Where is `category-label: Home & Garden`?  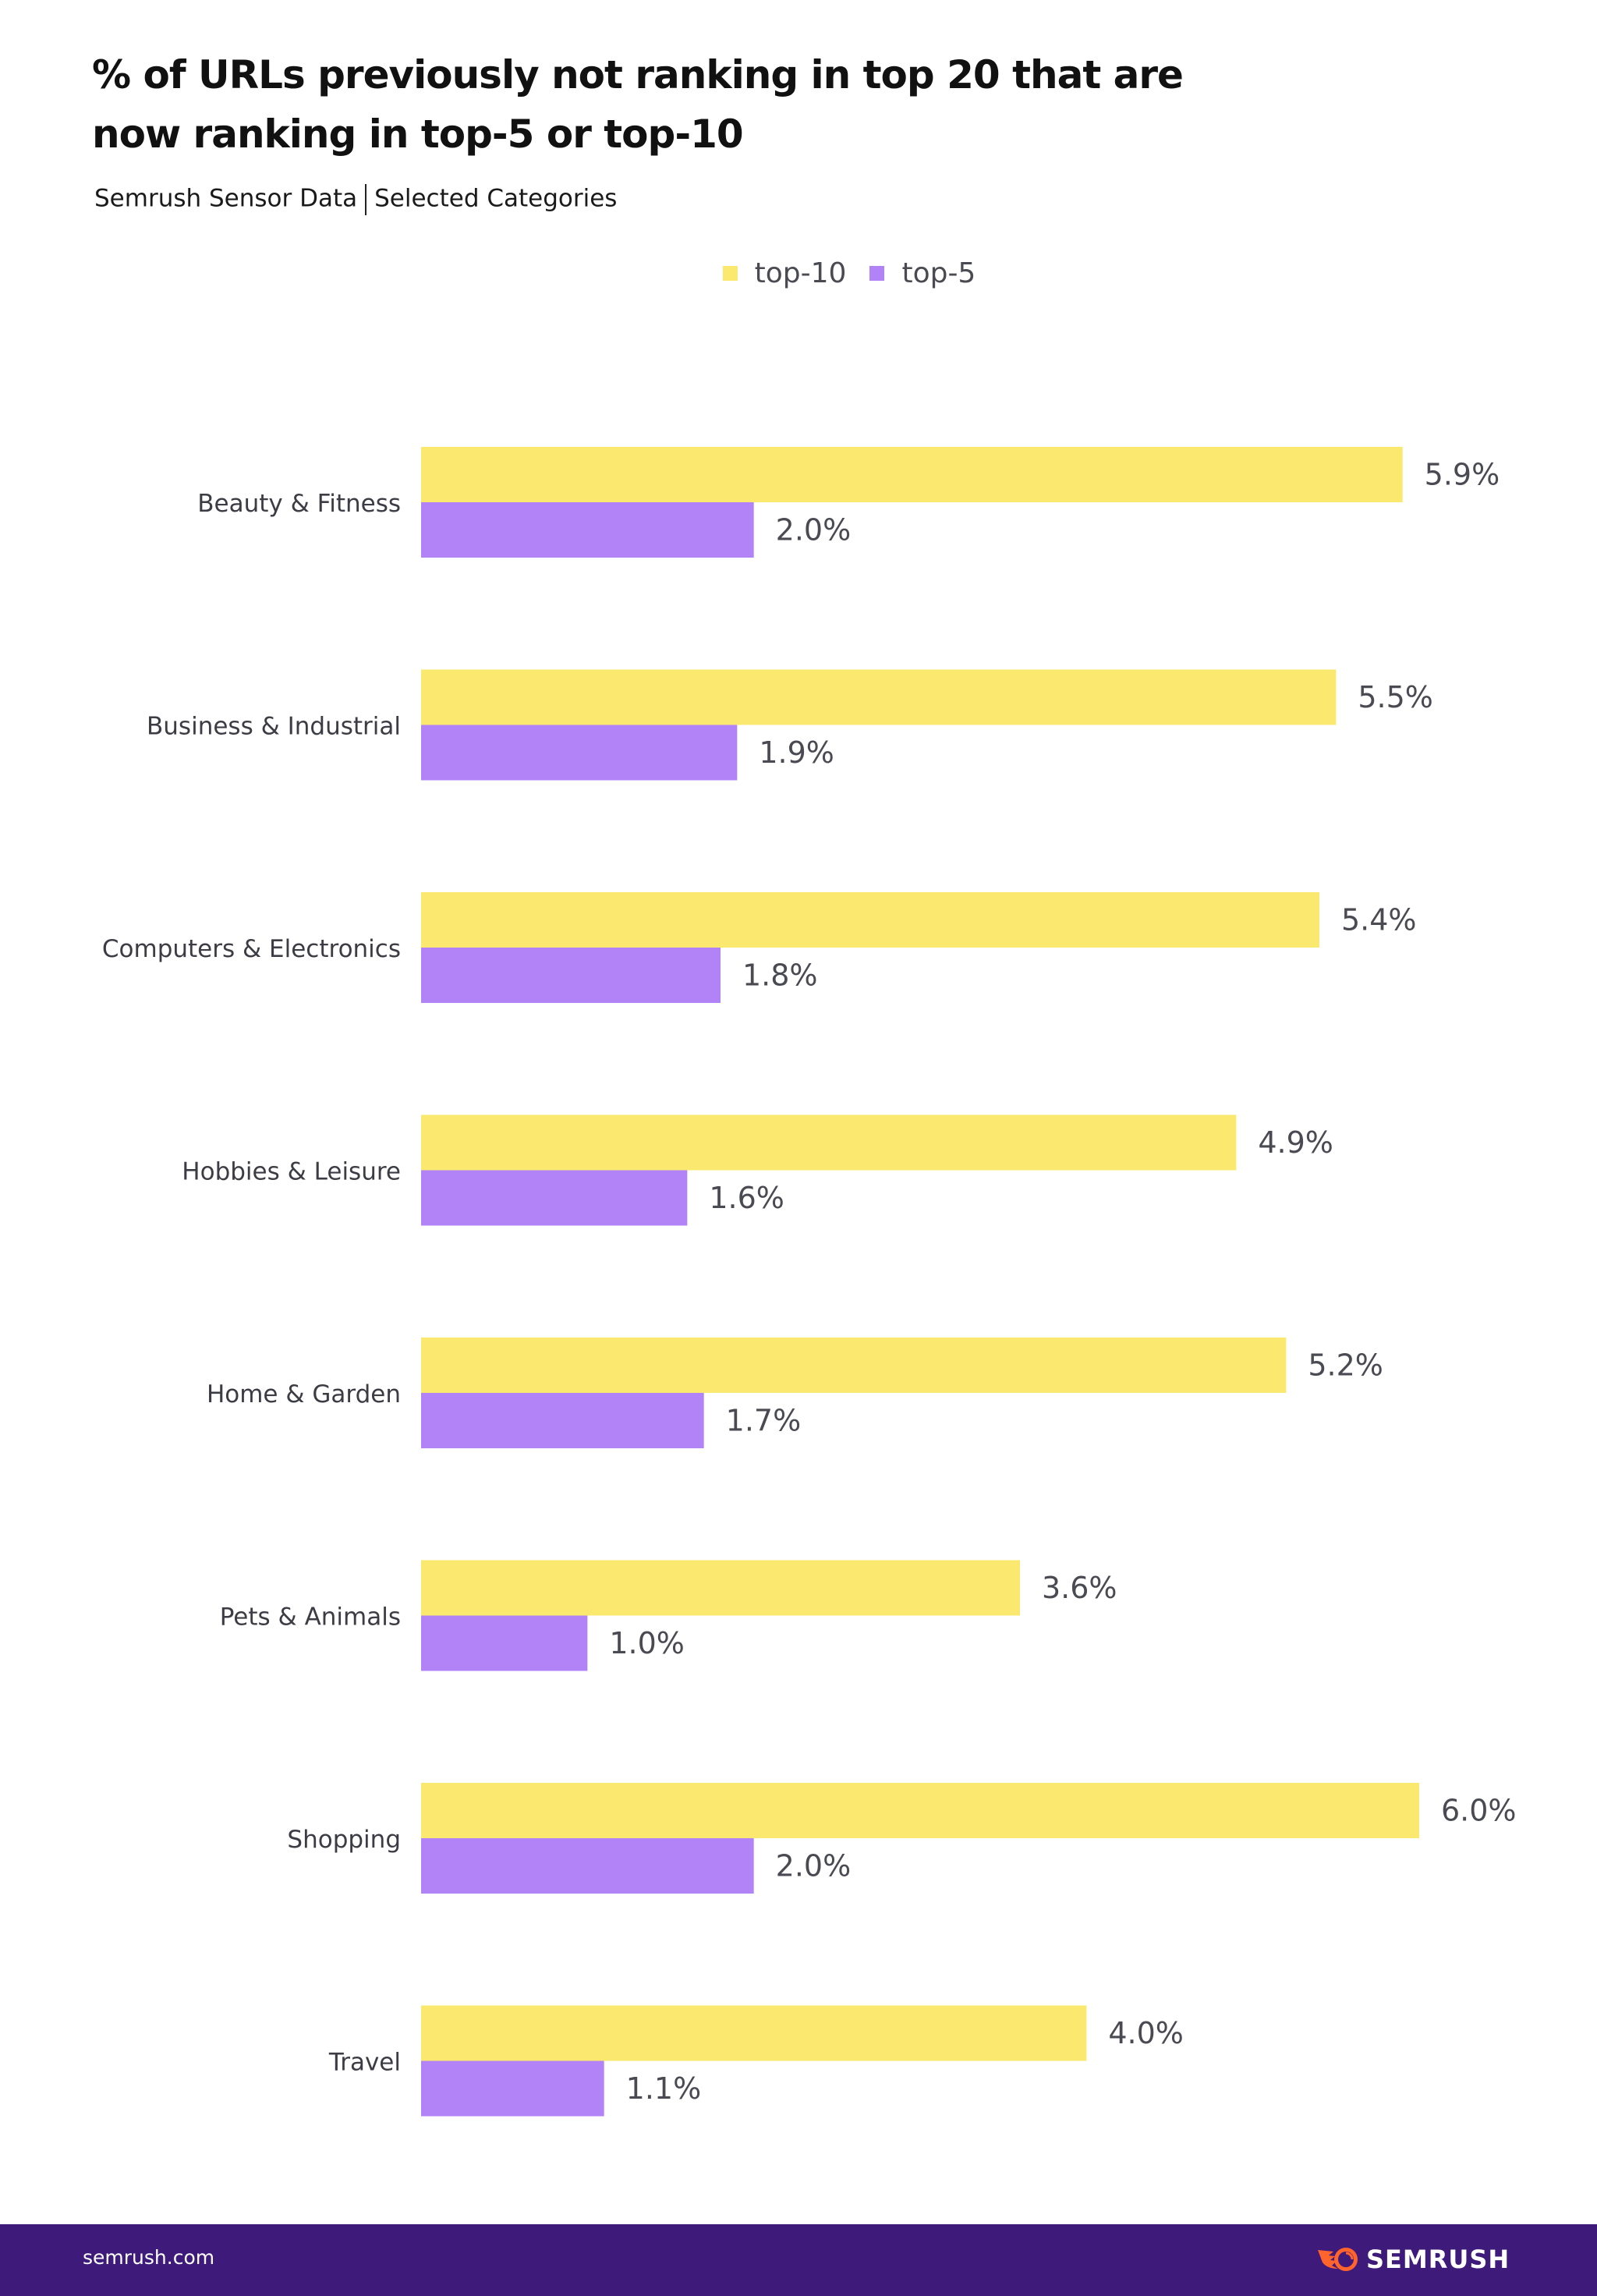
category-label: Home & Garden is located at coordinates (304, 1394).